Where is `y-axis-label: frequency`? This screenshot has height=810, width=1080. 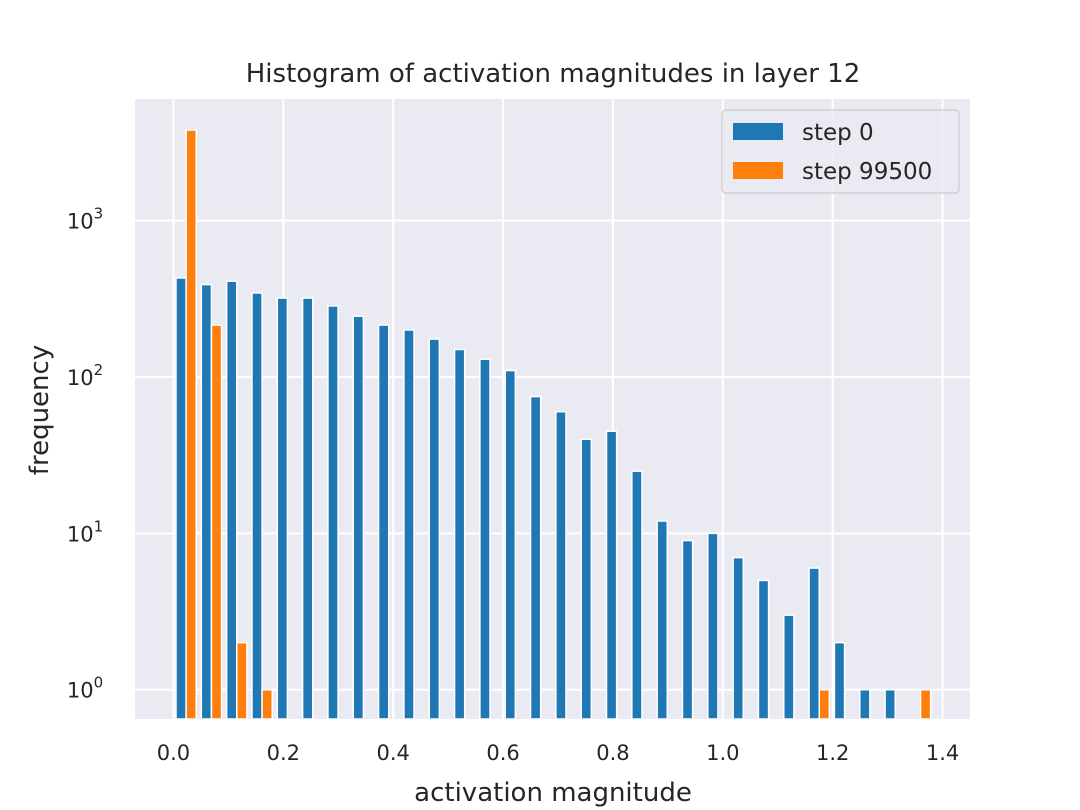 y-axis-label: frequency is located at coordinates (40, 410).